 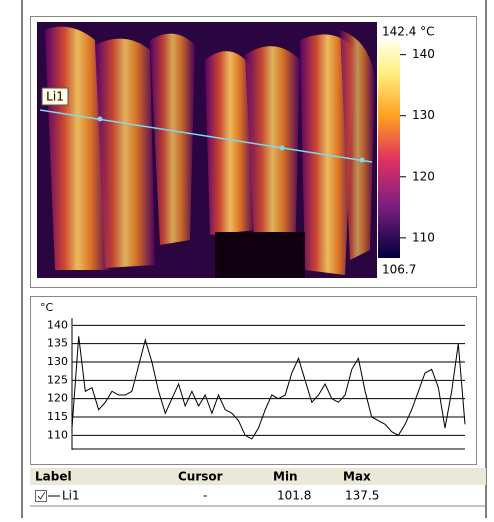 What do you see at coordinates (53, 477) in the screenshot?
I see `table-header: Label` at bounding box center [53, 477].